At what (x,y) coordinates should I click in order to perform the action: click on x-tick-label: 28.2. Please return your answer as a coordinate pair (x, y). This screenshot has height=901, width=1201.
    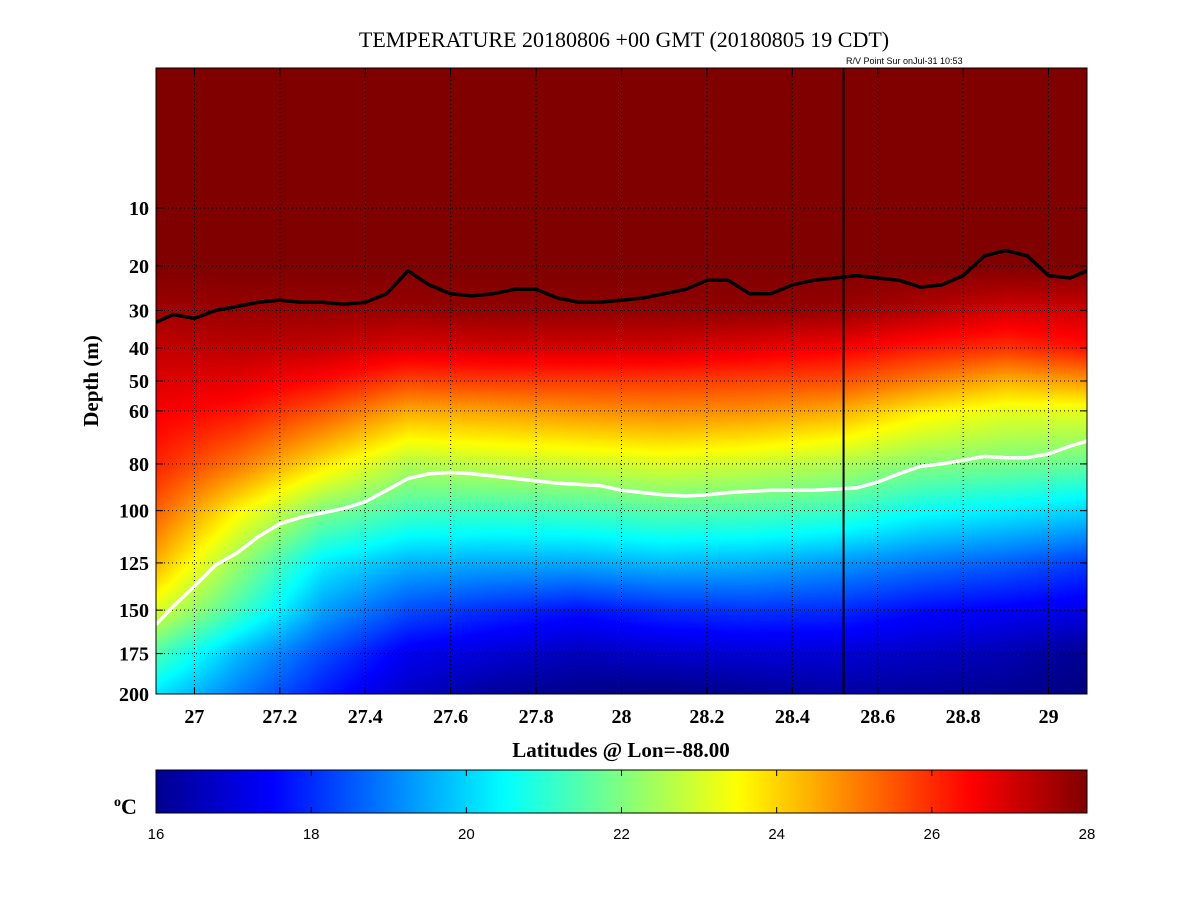
    Looking at the image, I should click on (706, 717).